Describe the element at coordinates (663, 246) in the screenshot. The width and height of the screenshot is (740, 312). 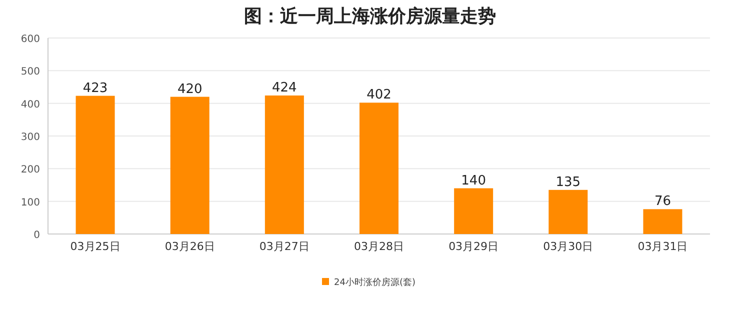
I see `x-tick-label: 03月31日` at that location.